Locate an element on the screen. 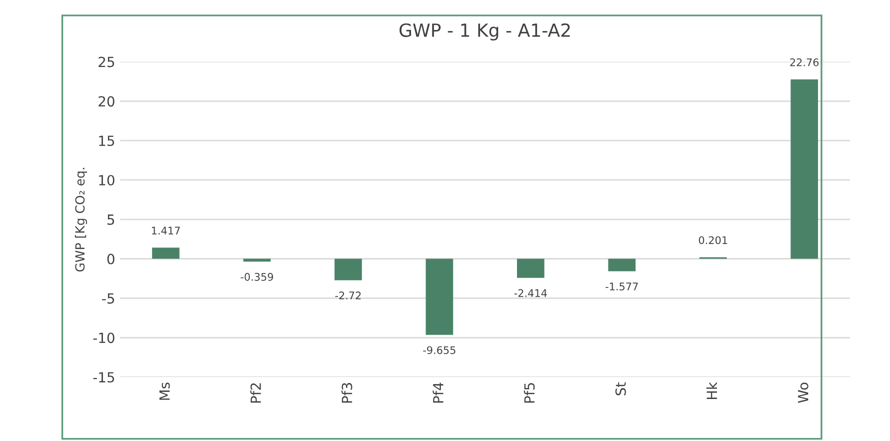 The image size is (890, 441). y-tick-label: 10 is located at coordinates (106, 180).